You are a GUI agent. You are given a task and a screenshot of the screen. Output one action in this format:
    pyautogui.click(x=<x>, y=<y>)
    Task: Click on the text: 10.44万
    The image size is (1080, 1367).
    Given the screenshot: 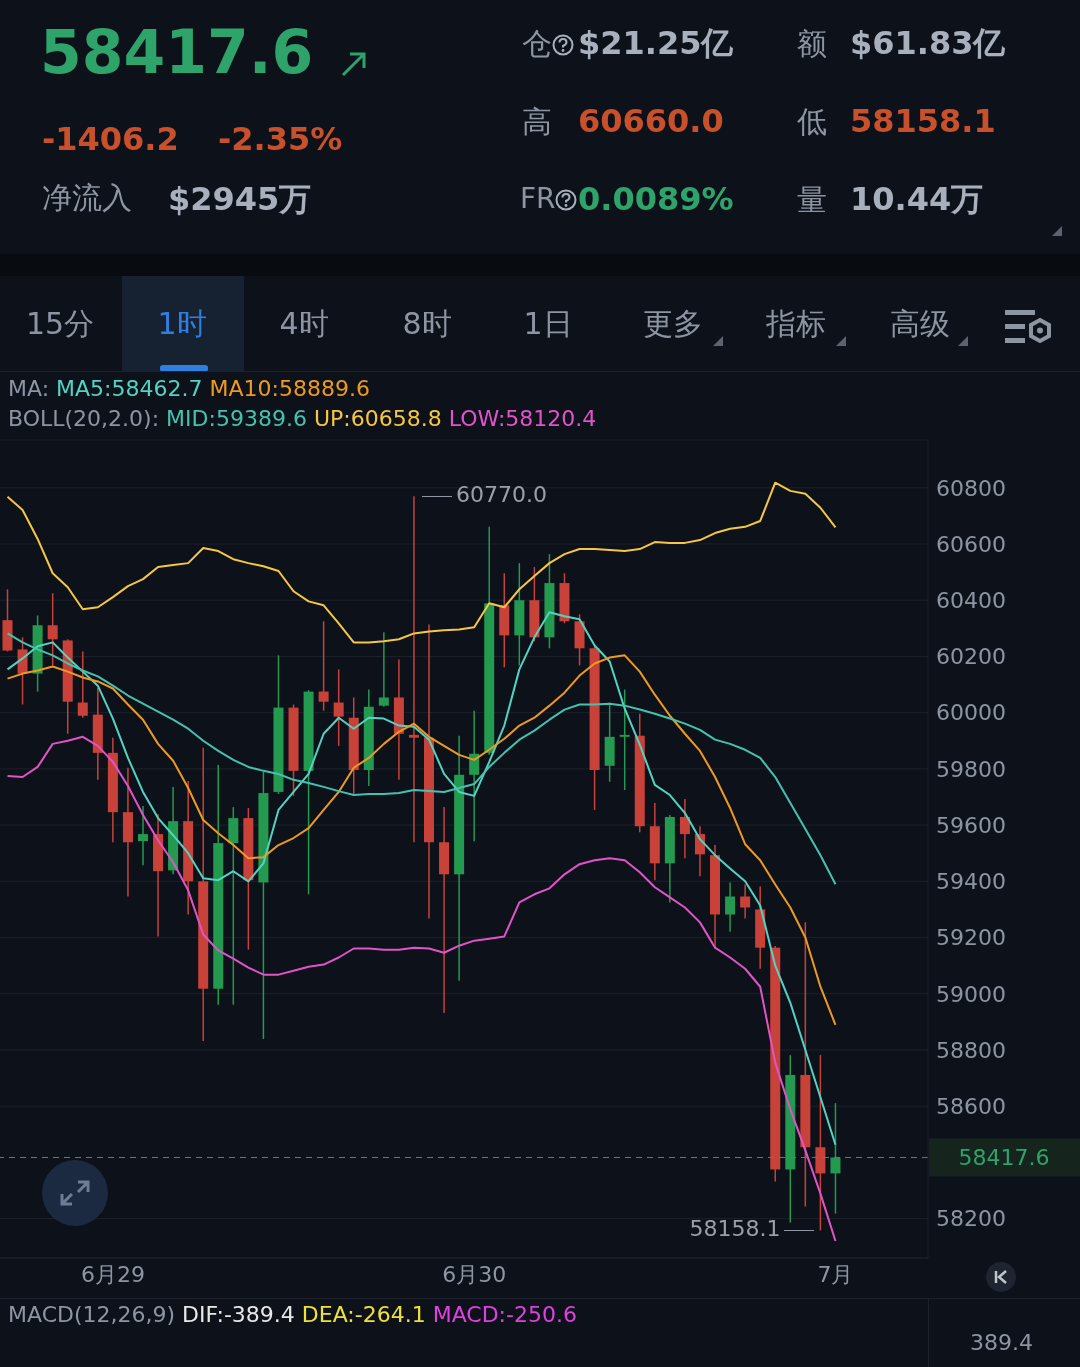 What is the action you would take?
    pyautogui.click(x=917, y=199)
    